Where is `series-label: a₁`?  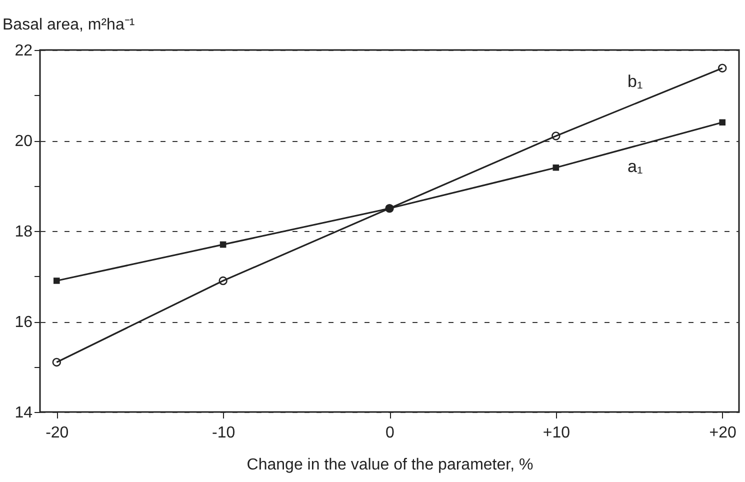
series-label: a₁ is located at coordinates (635, 166).